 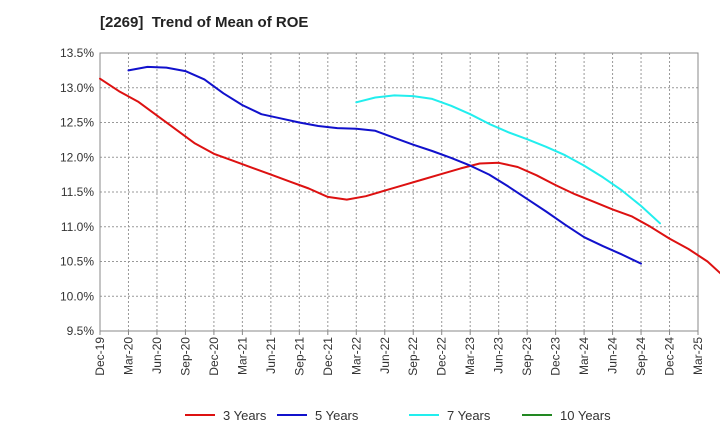 What do you see at coordinates (328, 356) in the screenshot?
I see `x-tick-label: Dec-21` at bounding box center [328, 356].